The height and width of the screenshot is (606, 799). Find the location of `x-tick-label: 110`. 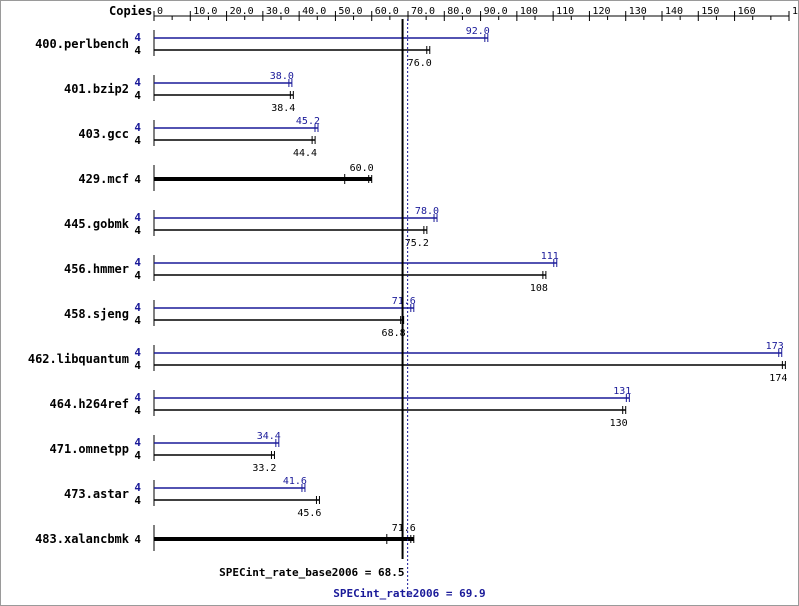

x-tick-label: 110 is located at coordinates (565, 11).